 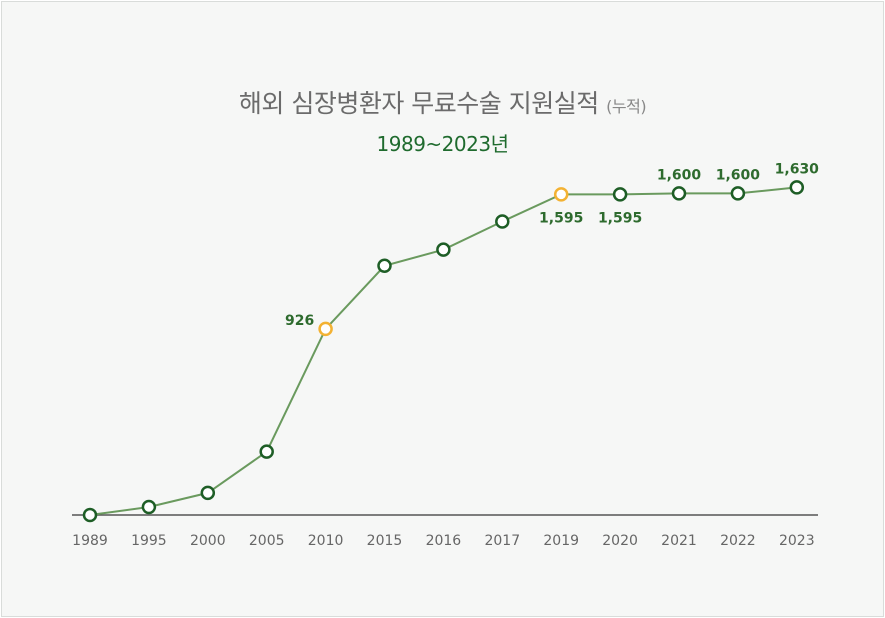 What do you see at coordinates (149, 507) in the screenshot?
I see `data-point-1995` at bounding box center [149, 507].